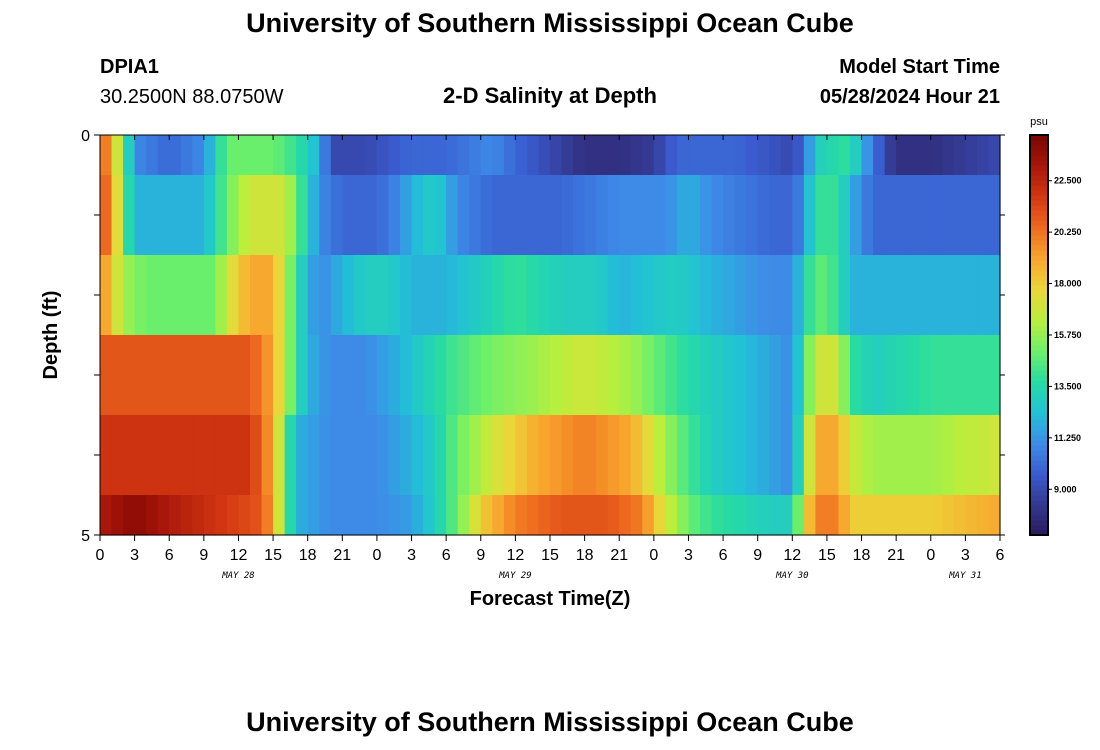 The height and width of the screenshot is (750, 1100). What do you see at coordinates (480, 555) in the screenshot?
I see `x-tick-label: 9` at bounding box center [480, 555].